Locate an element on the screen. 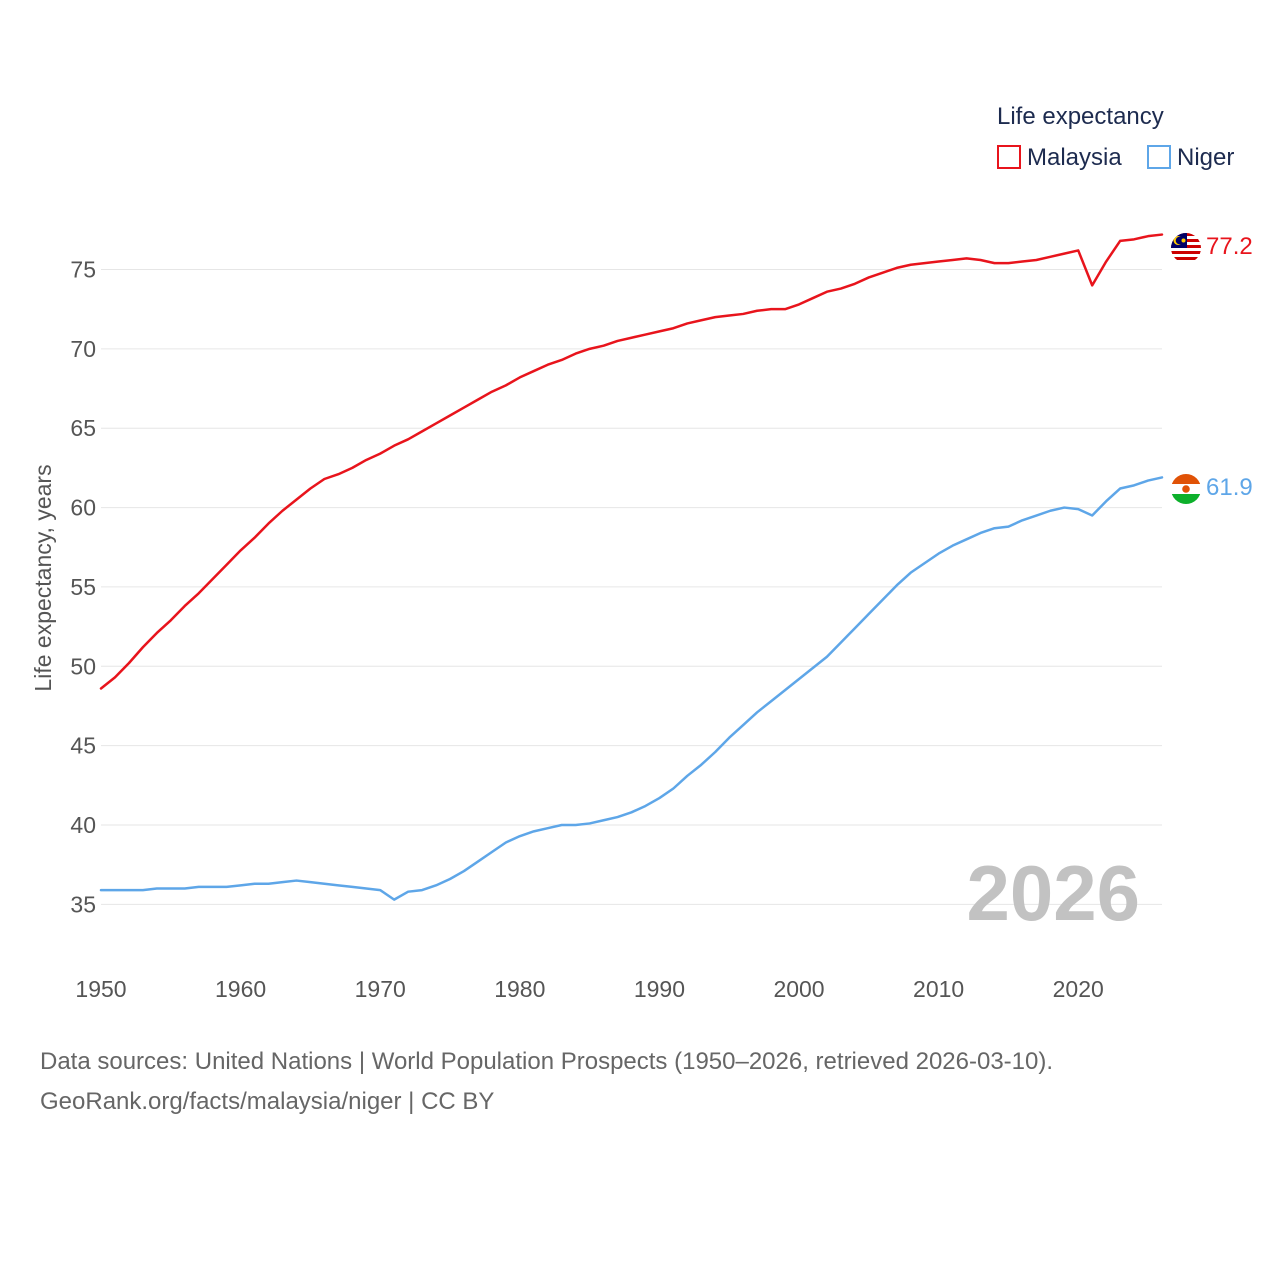 Image resolution: width=1280 pixels, height=1280 pixels. niger-flag-icon is located at coordinates (1186, 489).